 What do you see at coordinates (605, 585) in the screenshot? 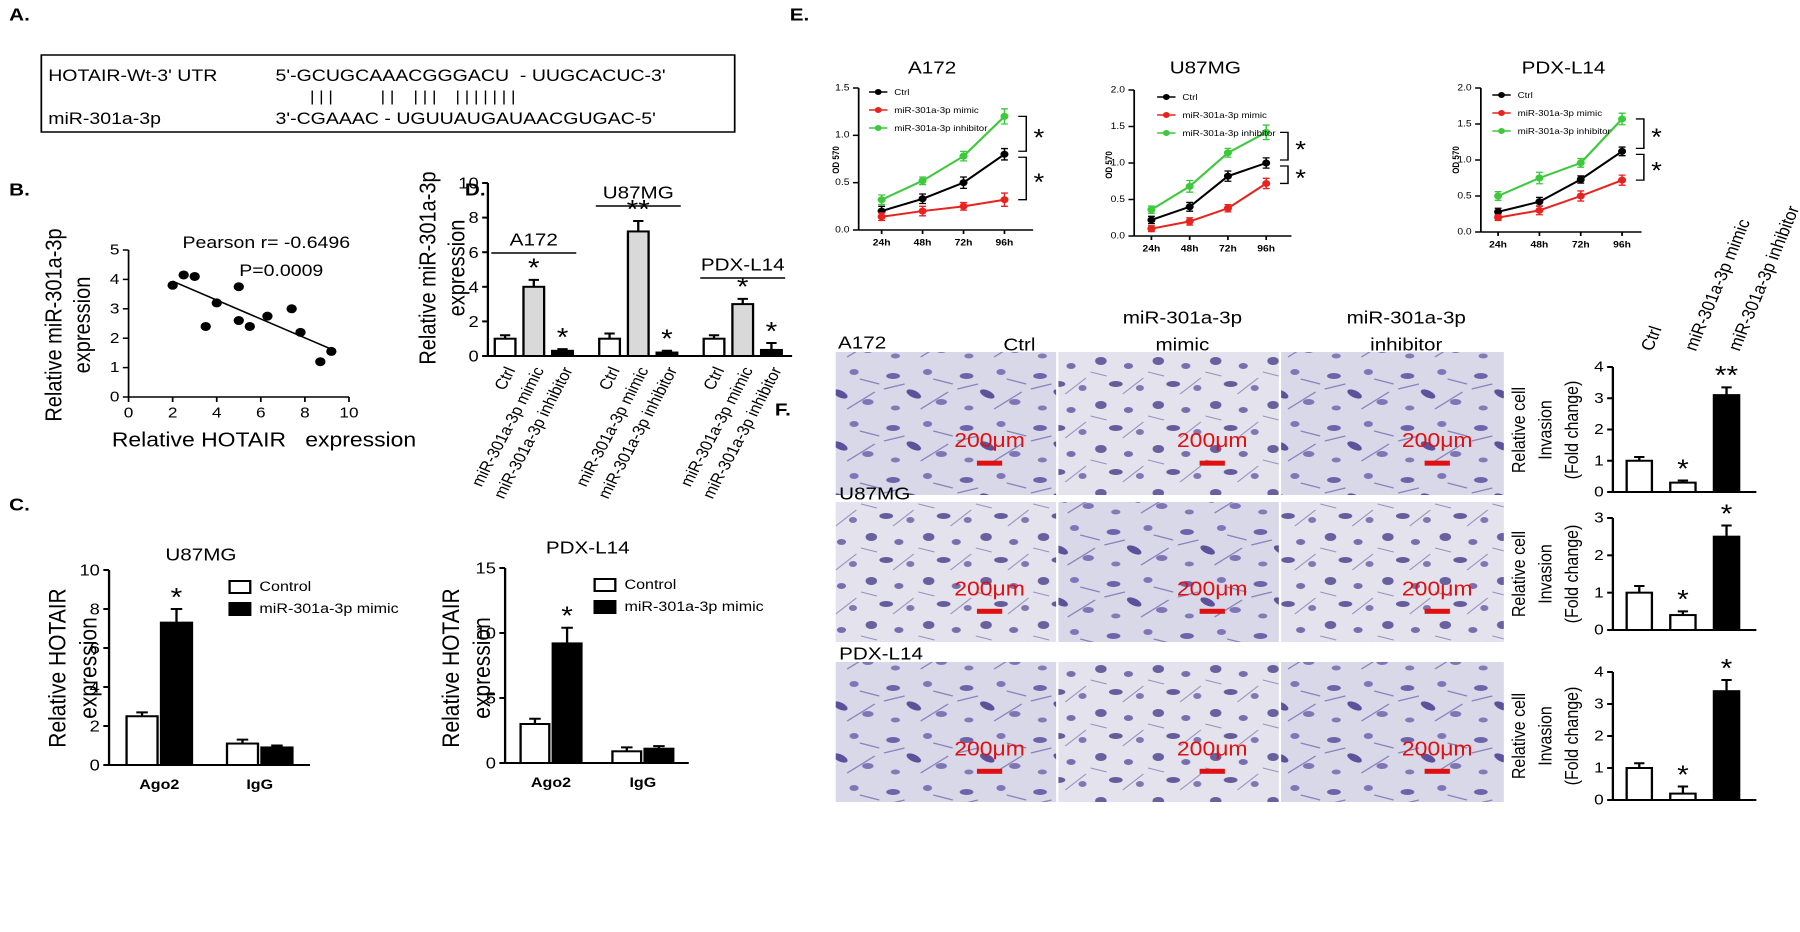
I see `legend-swatch` at bounding box center [605, 585].